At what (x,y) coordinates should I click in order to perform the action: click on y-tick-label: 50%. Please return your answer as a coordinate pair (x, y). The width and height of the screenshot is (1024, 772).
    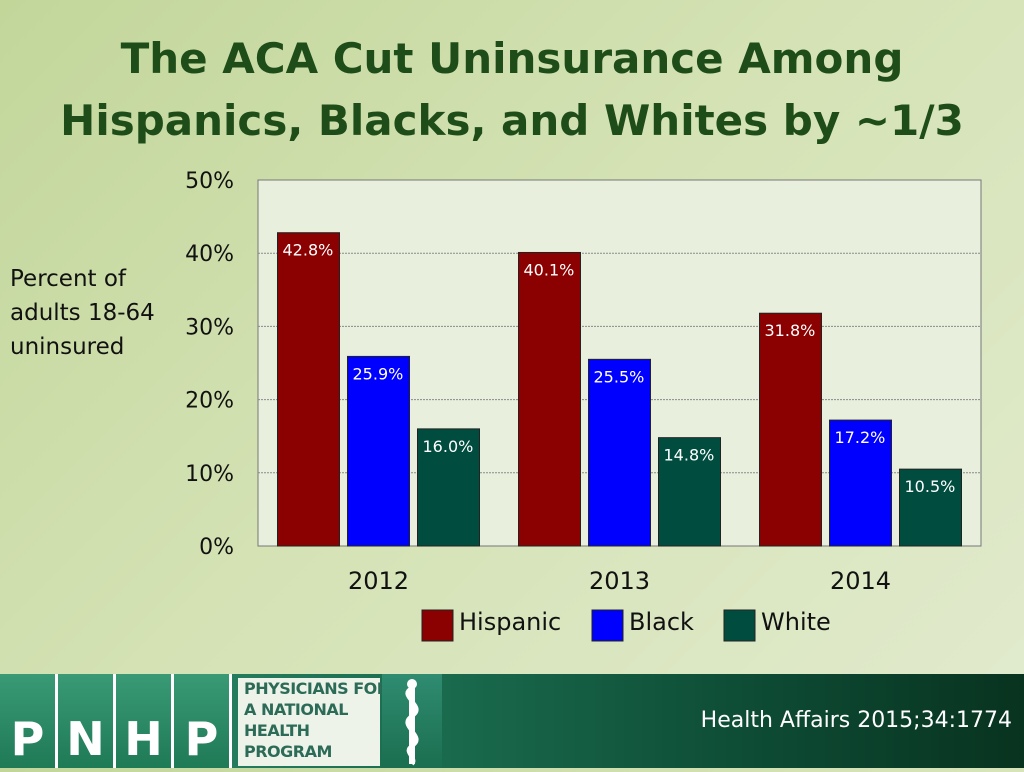
    Looking at the image, I should click on (209, 181).